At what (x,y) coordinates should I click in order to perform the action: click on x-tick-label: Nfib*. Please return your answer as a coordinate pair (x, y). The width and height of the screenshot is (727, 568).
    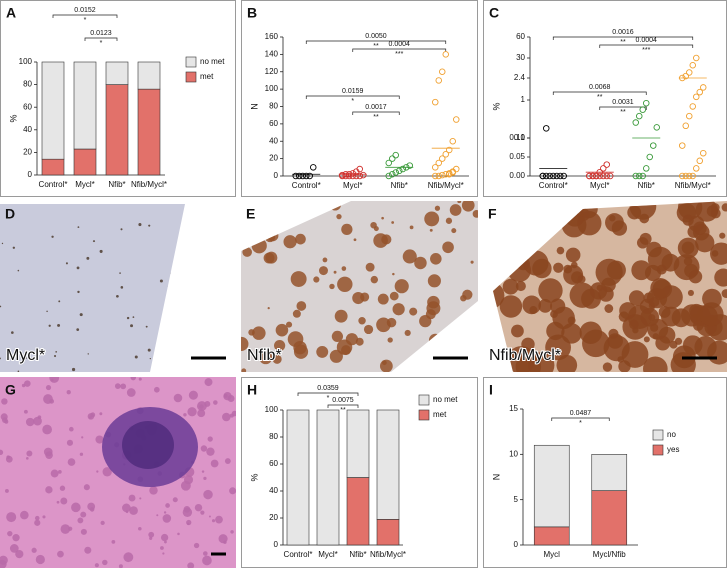
    Looking at the image, I should click on (357, 554).